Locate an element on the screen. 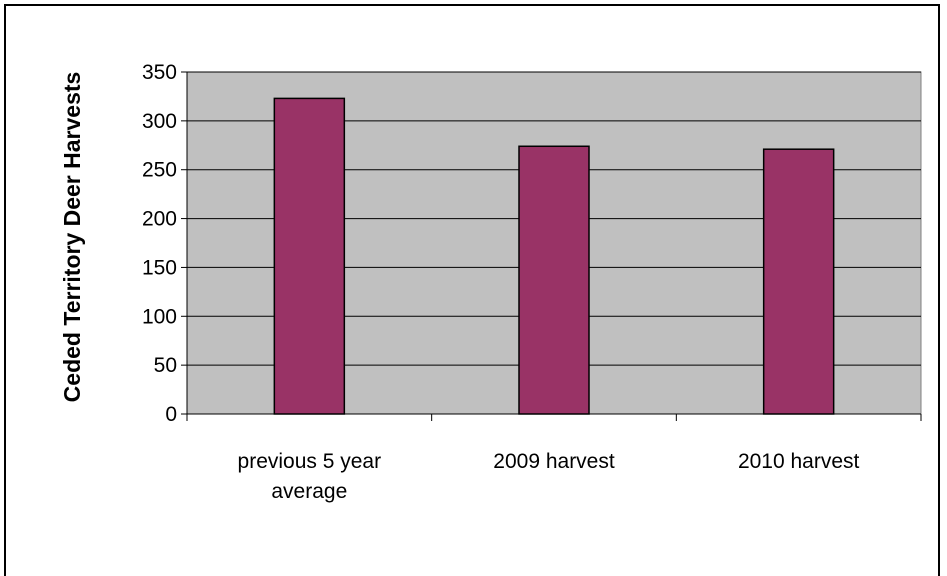  y-axis-title: Ceded Territory Deer Harvests is located at coordinates (72, 237).